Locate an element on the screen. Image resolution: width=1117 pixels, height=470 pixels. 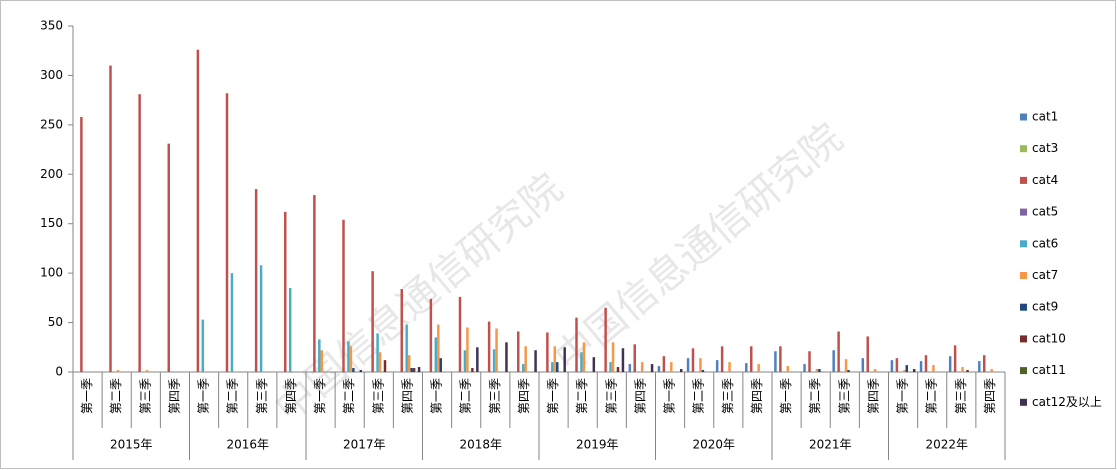
legend-label: cat7 is located at coordinates (1045, 275).